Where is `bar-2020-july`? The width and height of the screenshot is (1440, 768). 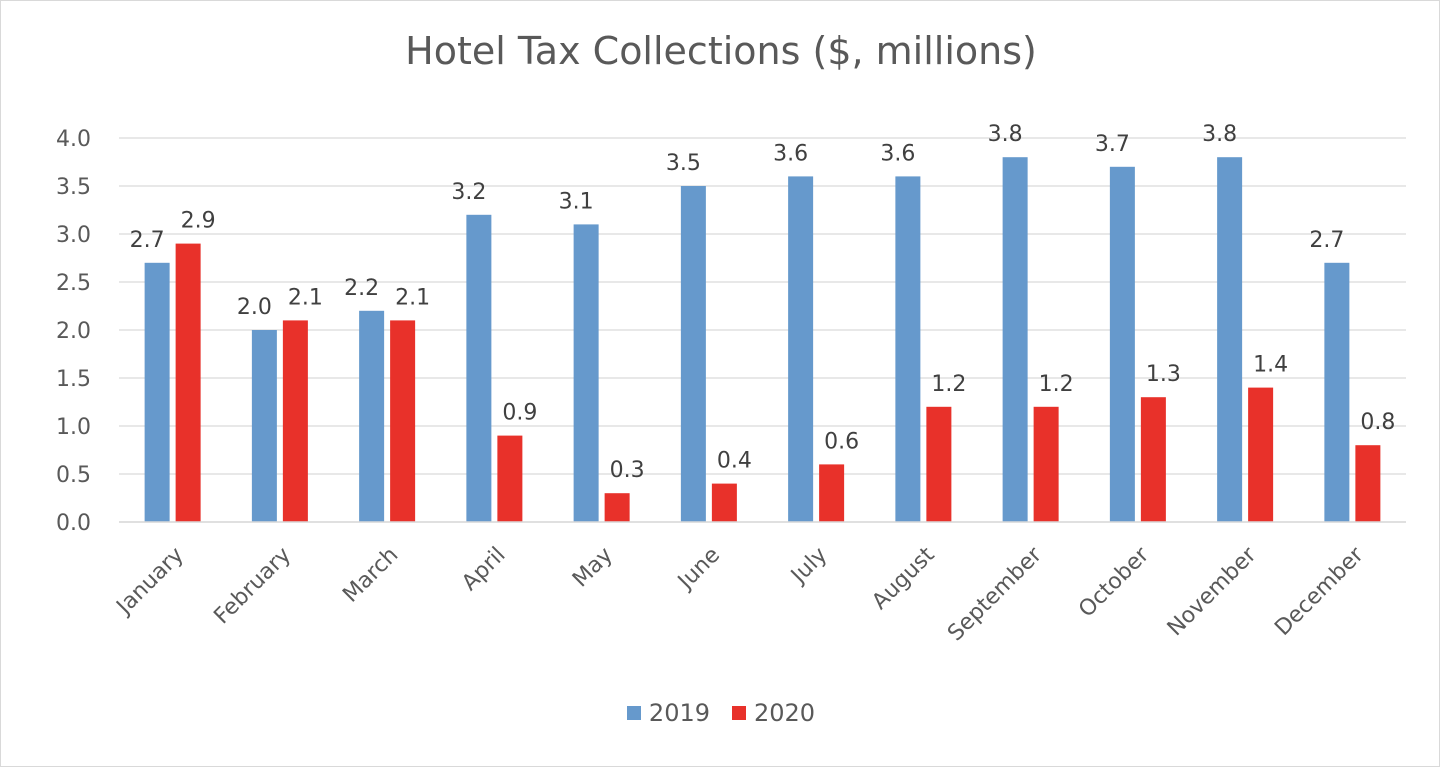
bar-2020-july is located at coordinates (832, 493).